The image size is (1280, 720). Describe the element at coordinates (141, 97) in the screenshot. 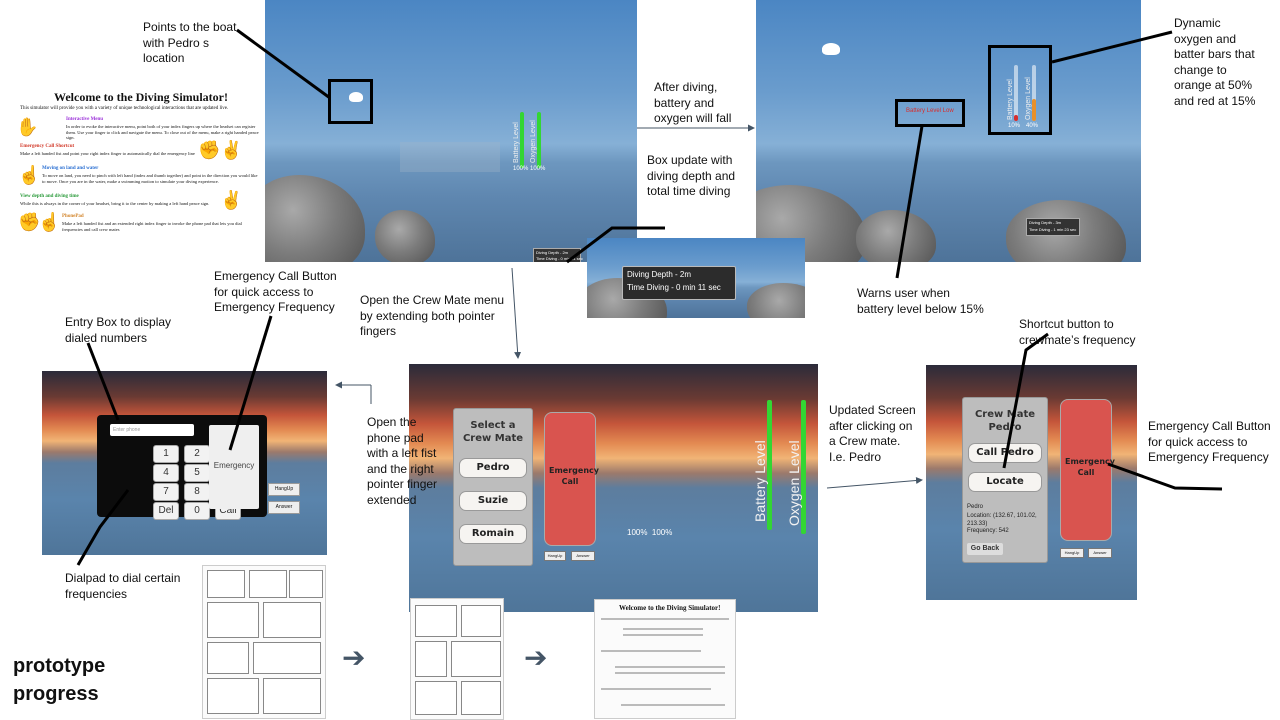

I see `welcome-title: Welcome to the Diving Simulator!` at that location.